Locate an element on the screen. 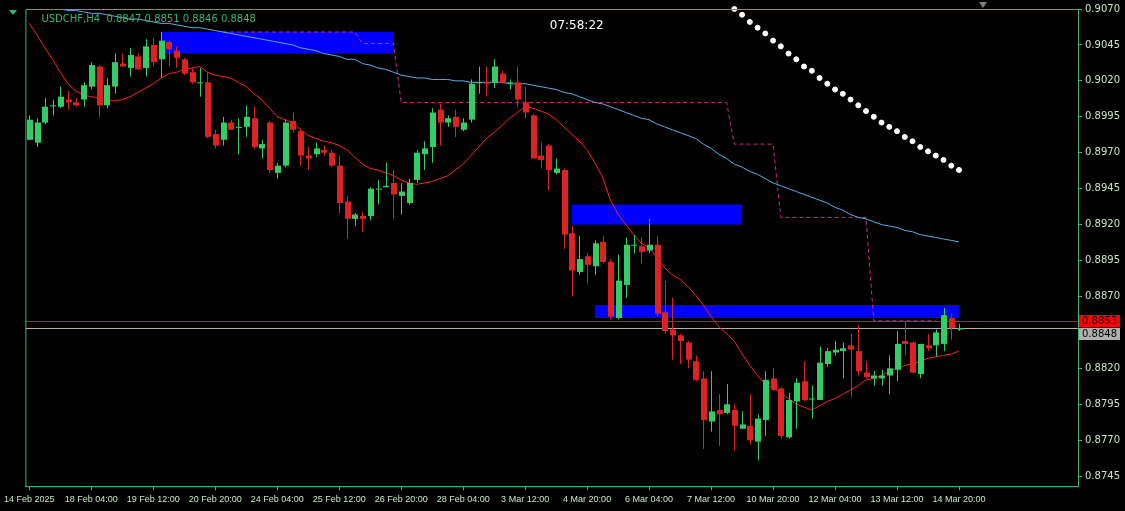  x-tick-label: 4 Mar 20:00 is located at coordinates (587, 499).